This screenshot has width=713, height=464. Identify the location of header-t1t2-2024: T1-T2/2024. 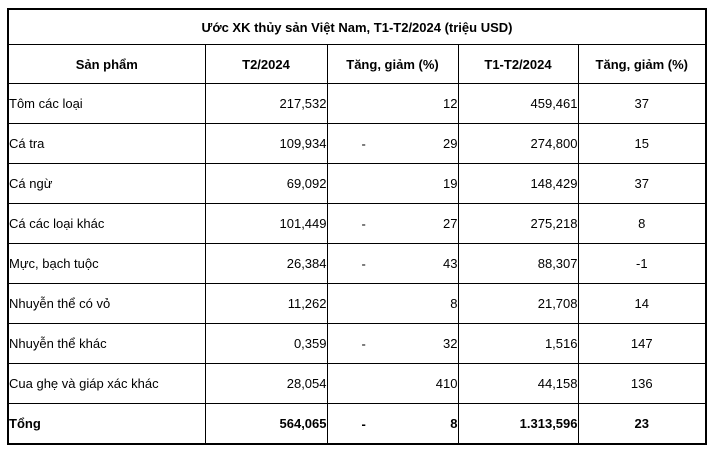
(518, 64).